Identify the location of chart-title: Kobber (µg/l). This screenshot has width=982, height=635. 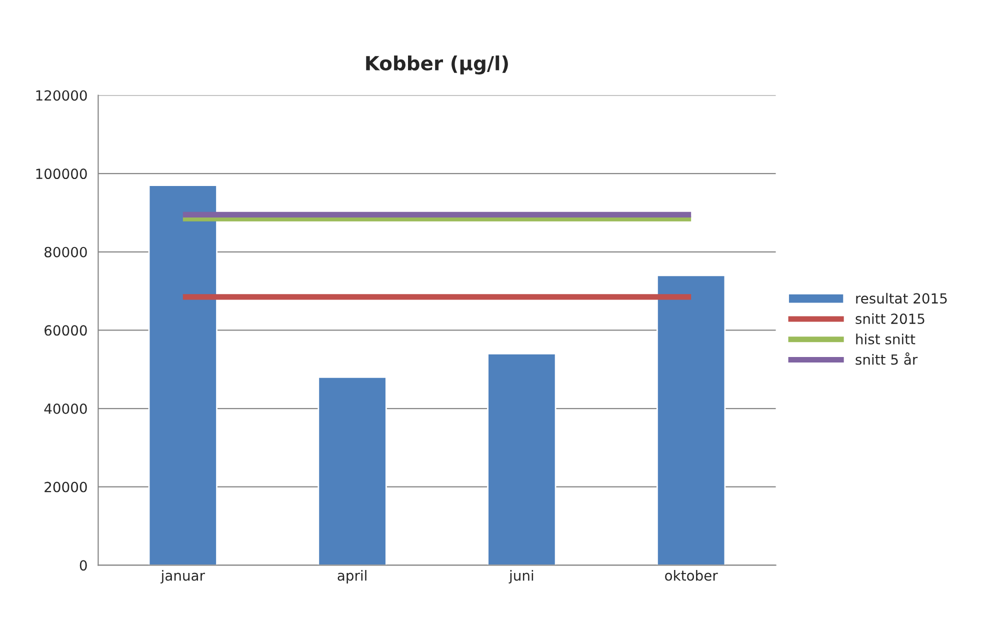
(437, 64).